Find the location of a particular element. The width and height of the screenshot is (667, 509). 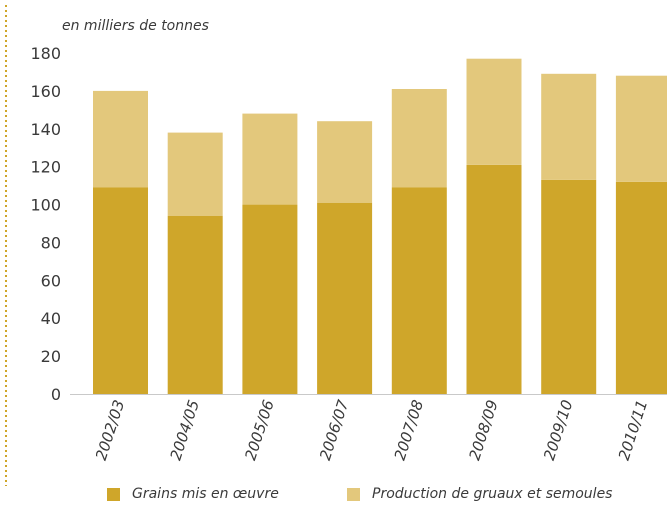

y-tick-label: 160 is located at coordinates (45, 91).